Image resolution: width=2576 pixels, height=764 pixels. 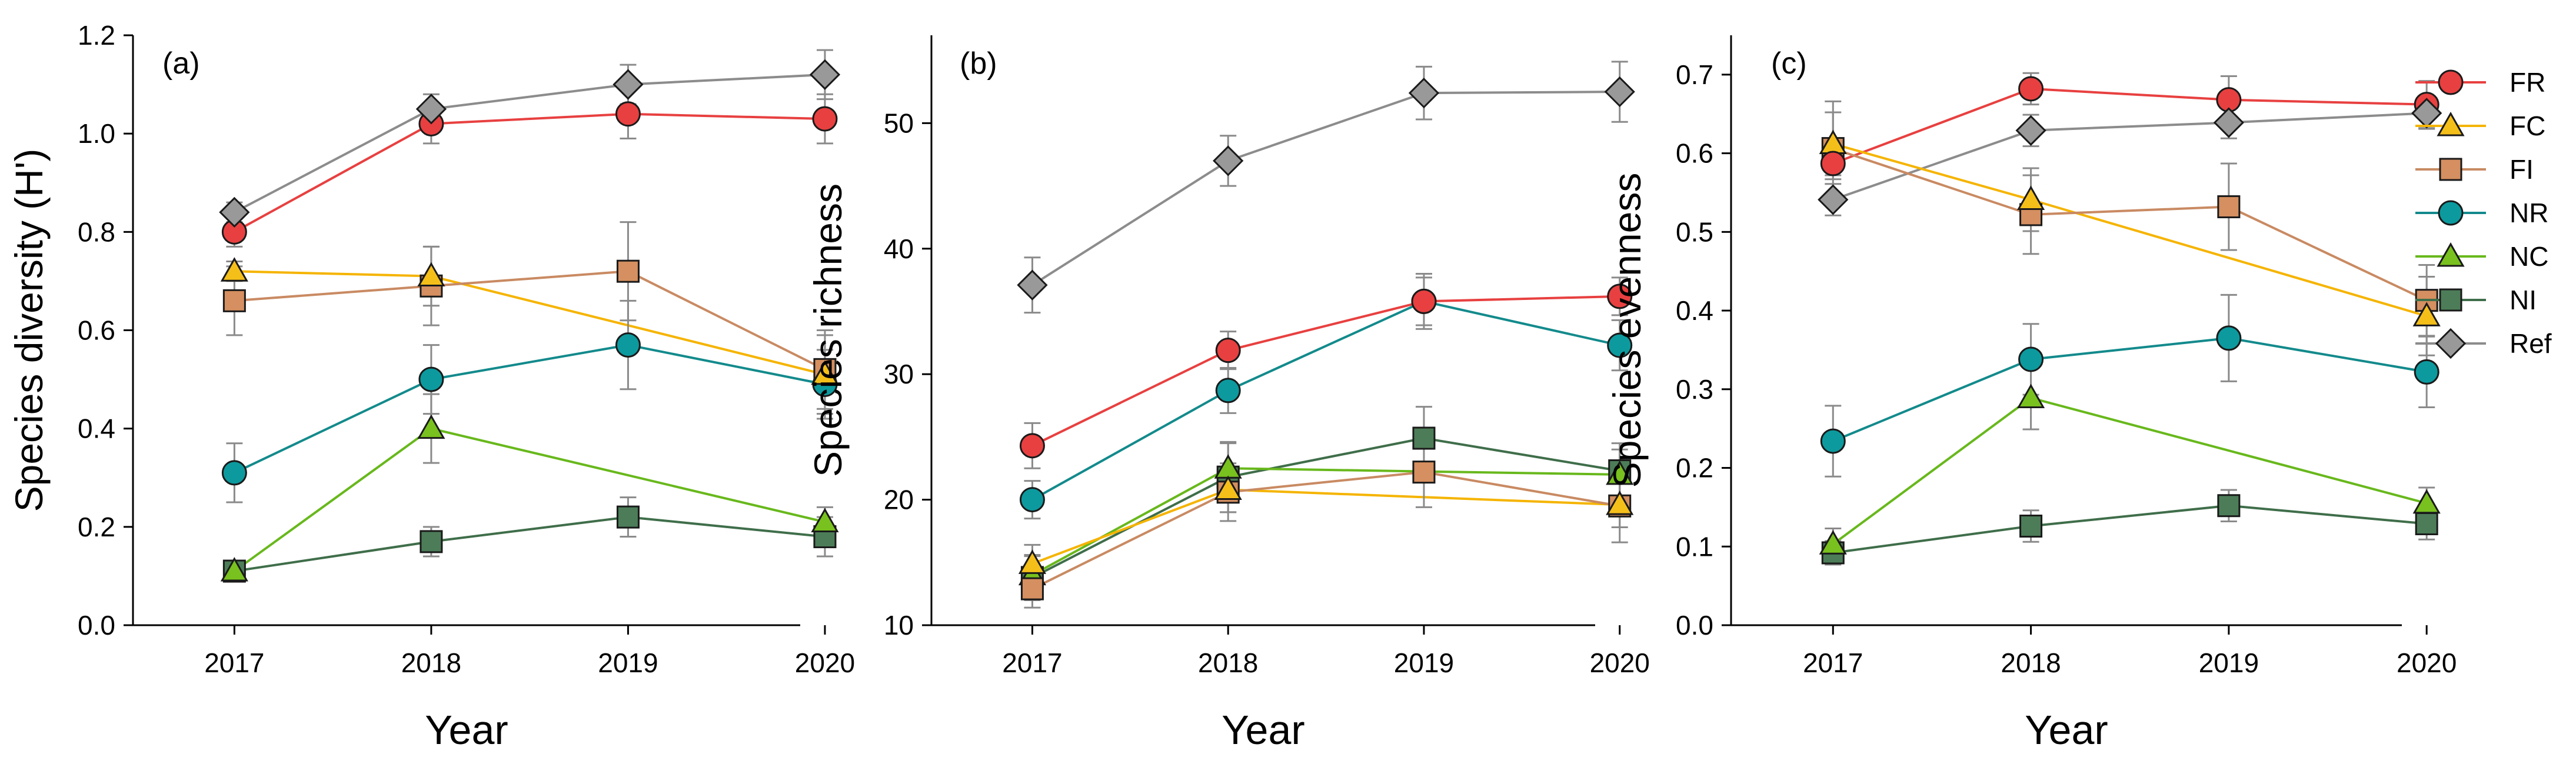 I want to click on legend-item-NI: NI, so click(x=2476, y=300).